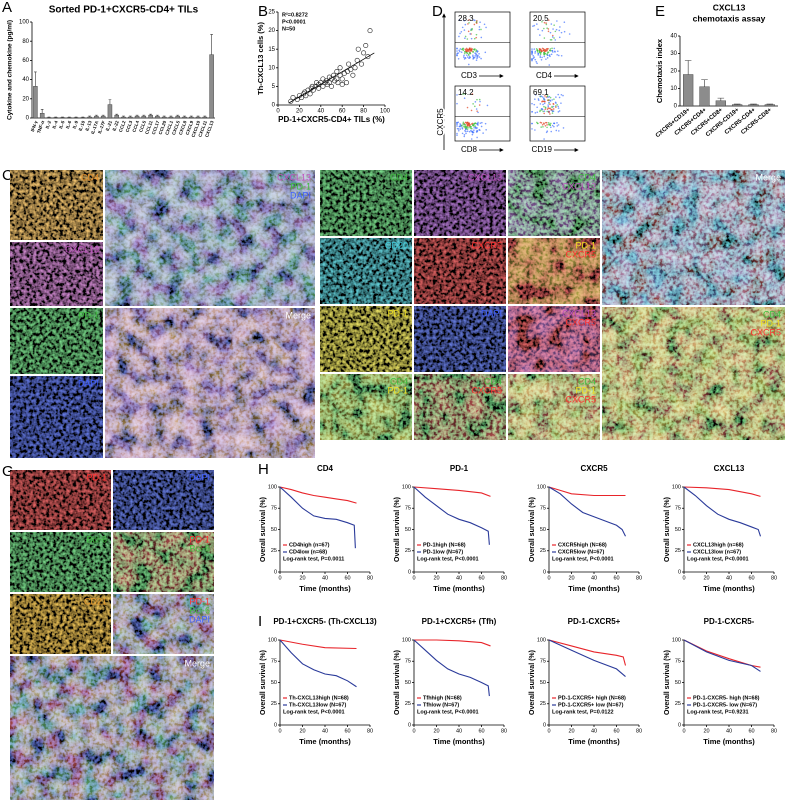 Image resolution: width=789 pixels, height=805 pixels. What do you see at coordinates (397, 682) in the screenshot?
I see `y-axis-label: Overall survival (%)` at bounding box center [397, 682].